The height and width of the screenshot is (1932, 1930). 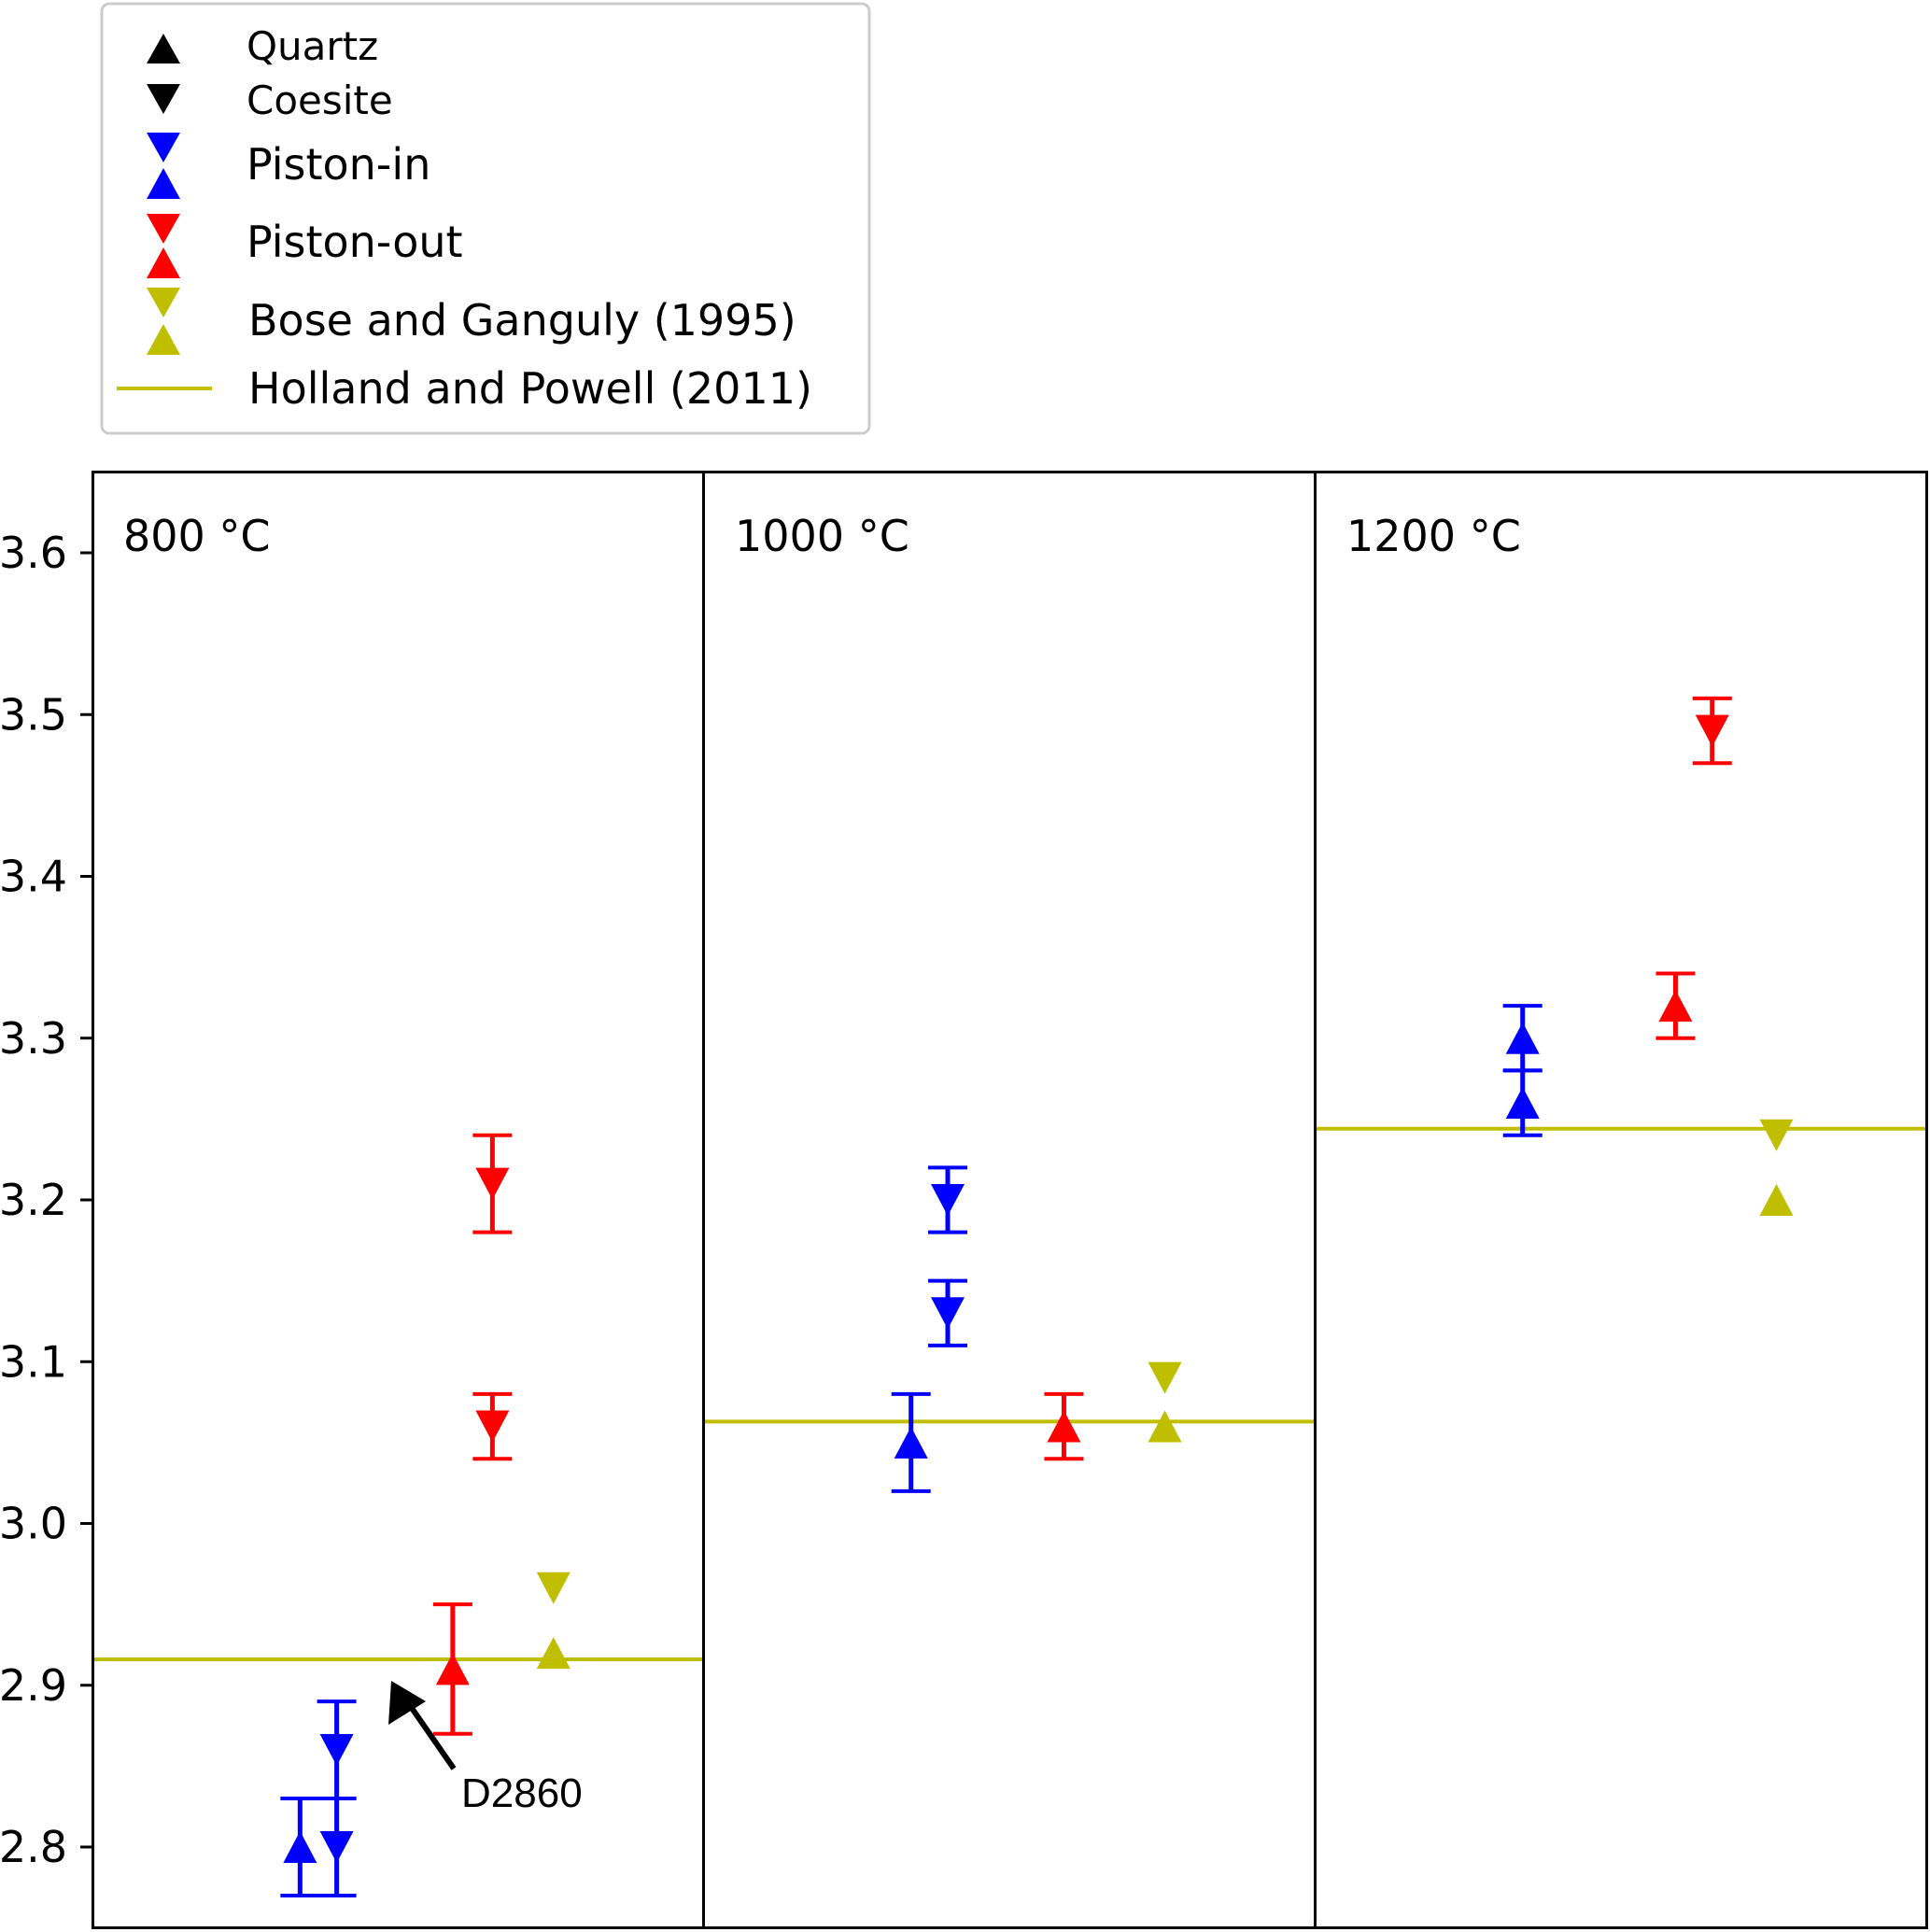 What do you see at coordinates (33, 1361) in the screenshot?
I see `y-tick-label: 3.1` at bounding box center [33, 1361].